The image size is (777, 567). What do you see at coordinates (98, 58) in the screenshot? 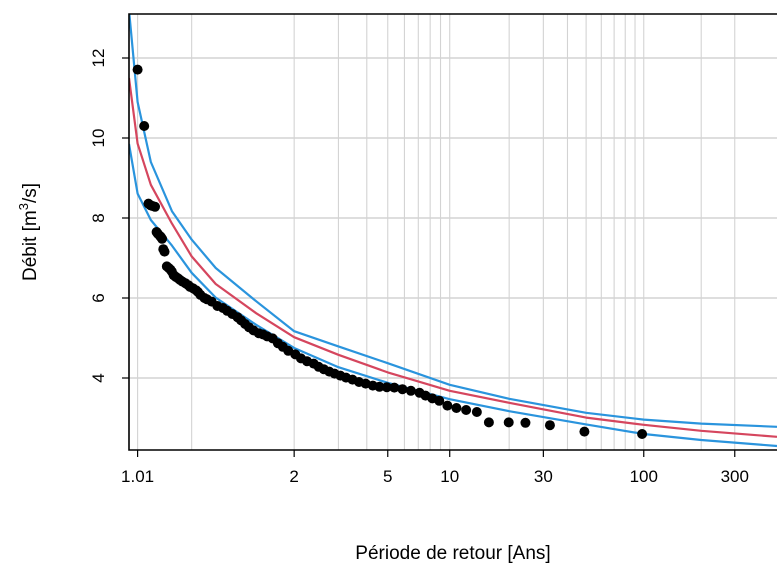
I see `y-tick-label: 12` at bounding box center [98, 58].